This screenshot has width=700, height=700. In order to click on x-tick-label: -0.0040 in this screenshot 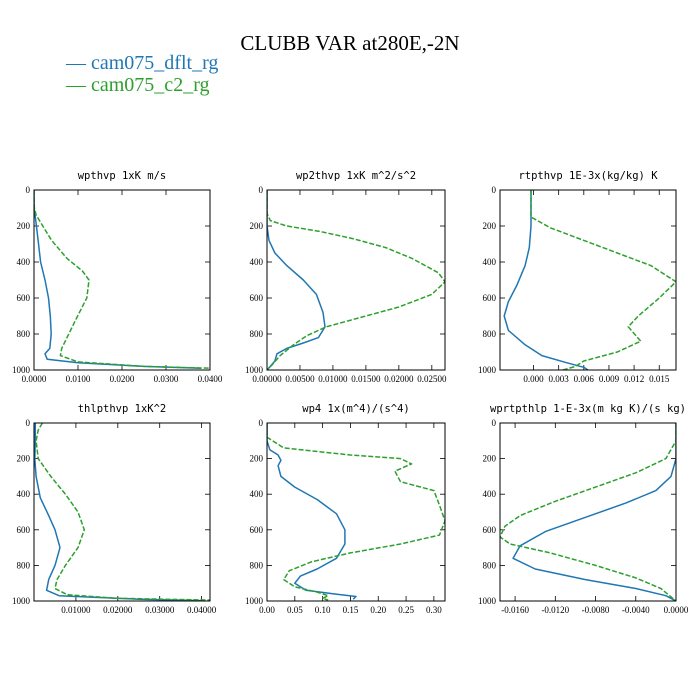, I will do `click(636, 610)`.